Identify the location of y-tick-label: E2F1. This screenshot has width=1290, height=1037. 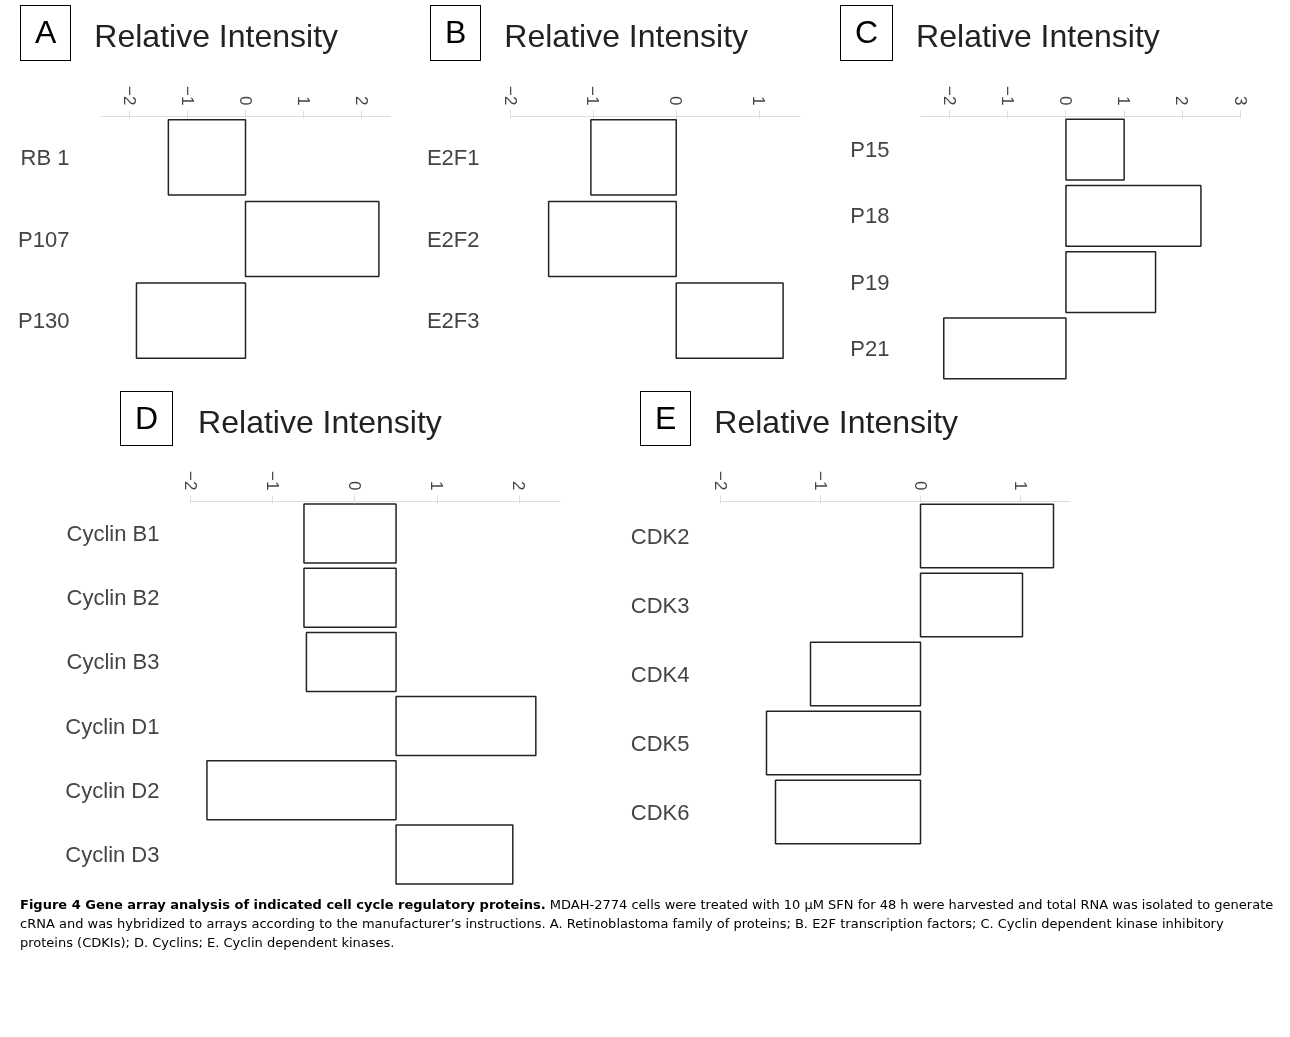
(453, 157).